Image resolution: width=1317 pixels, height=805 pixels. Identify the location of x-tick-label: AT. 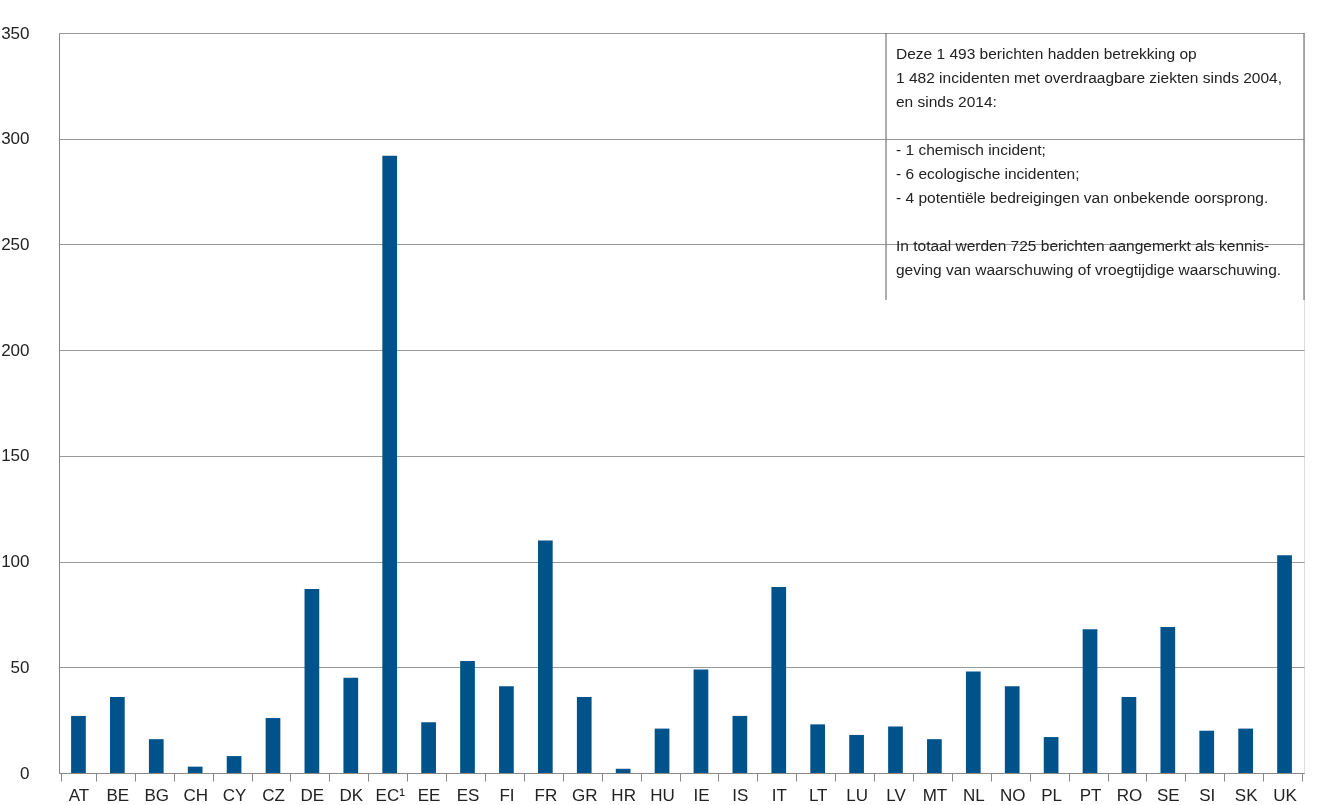
(79, 795).